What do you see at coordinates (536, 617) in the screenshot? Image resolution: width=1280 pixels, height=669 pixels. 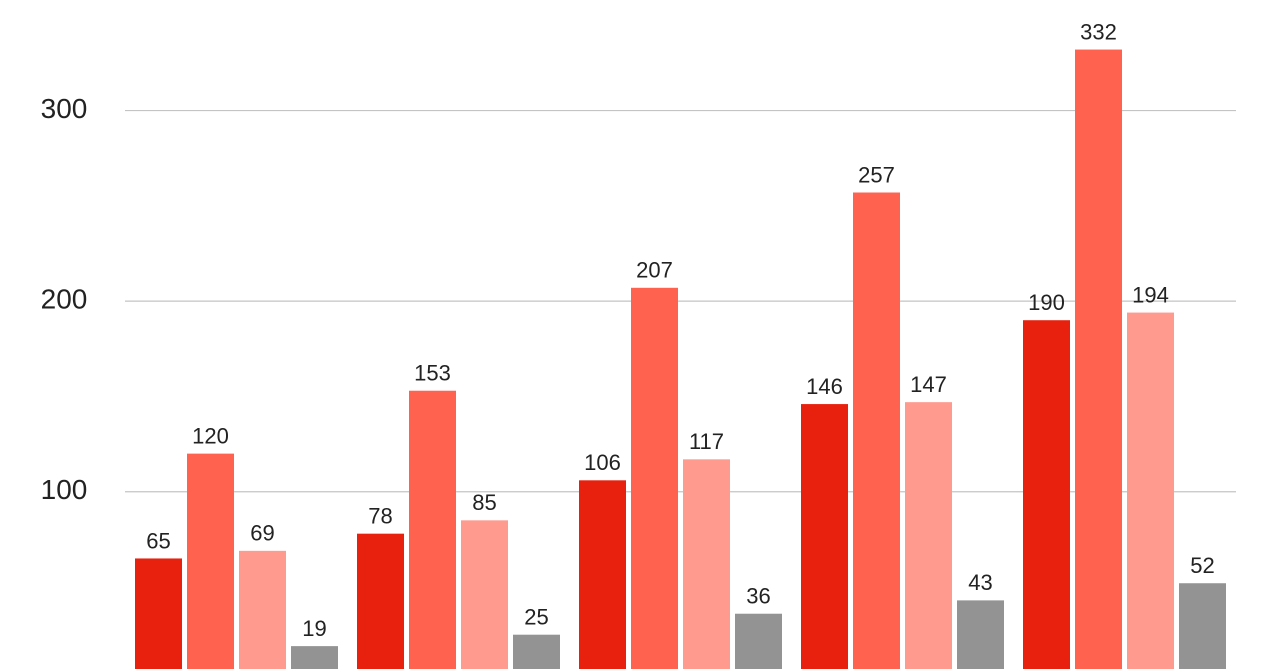 I see `value-label: 25` at bounding box center [536, 617].